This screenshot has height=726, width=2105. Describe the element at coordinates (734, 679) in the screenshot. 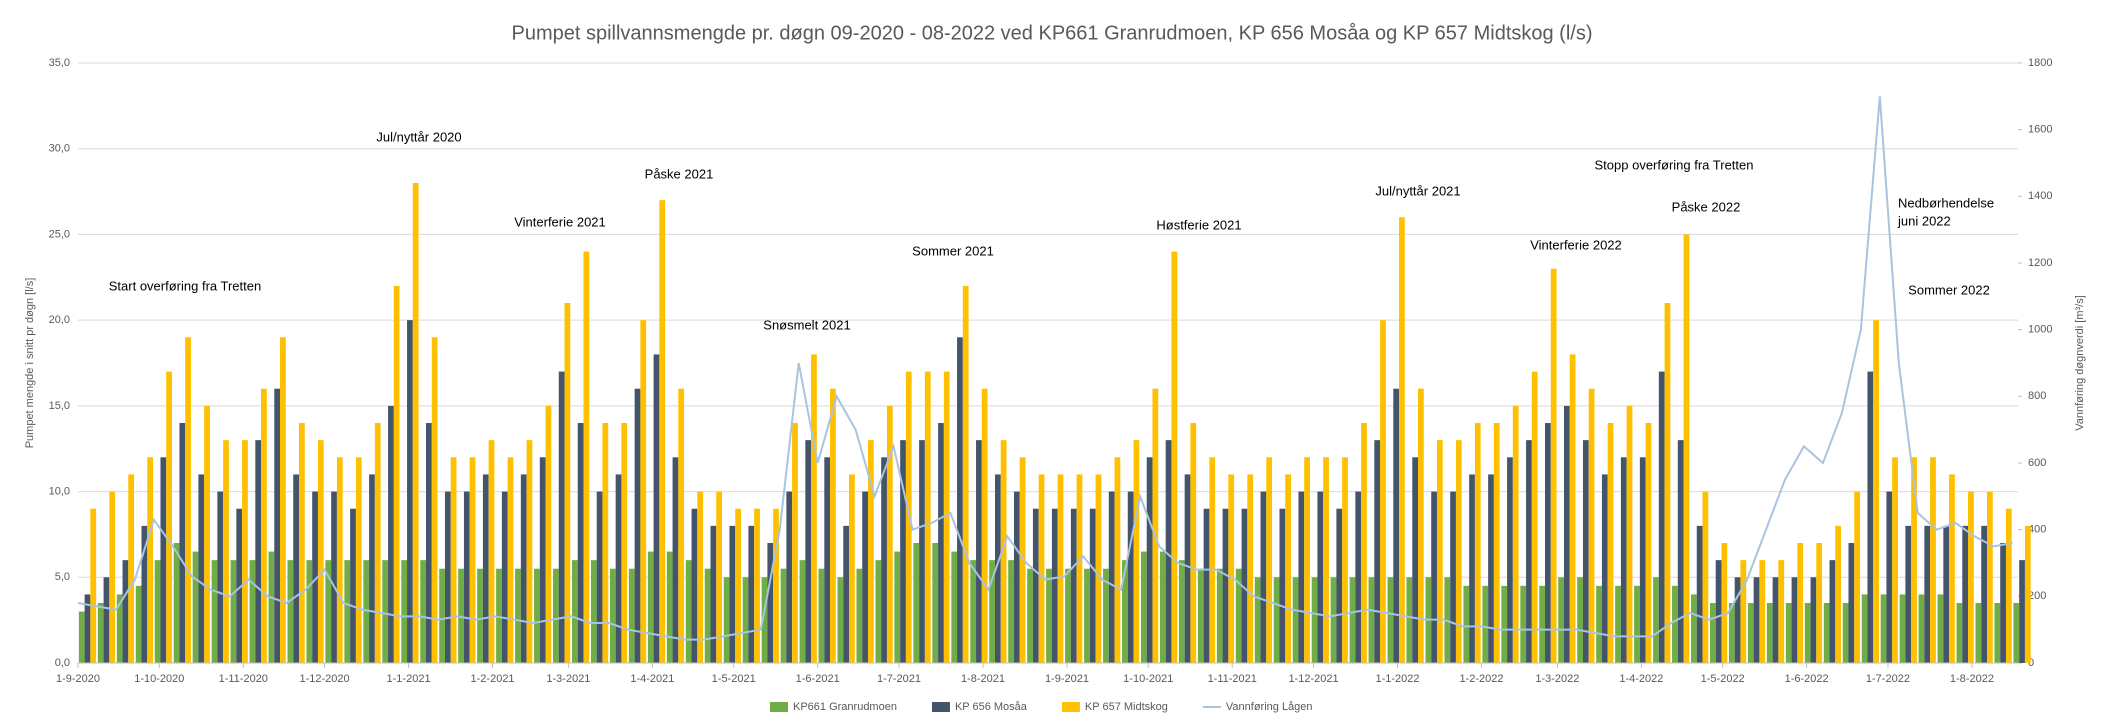

I see `x-tick-label: 1-5-2021` at that location.